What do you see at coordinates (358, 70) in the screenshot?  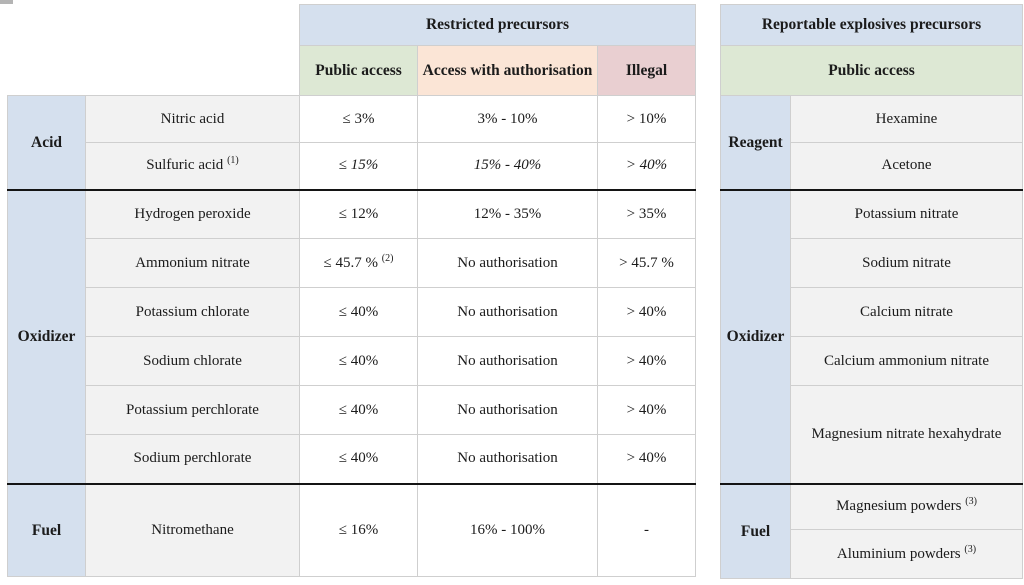 I see `column-header-public-access: Public access` at bounding box center [358, 70].